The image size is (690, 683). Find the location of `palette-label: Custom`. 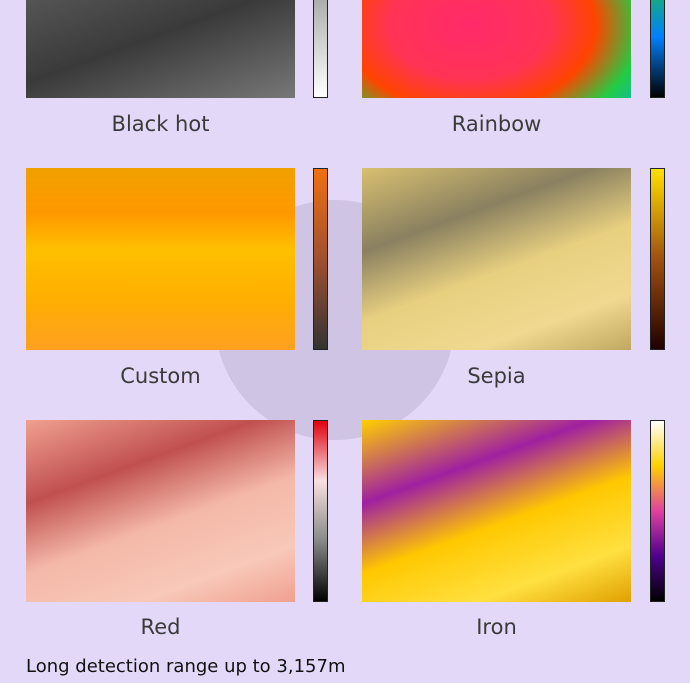

palette-label: Custom is located at coordinates (160, 376).